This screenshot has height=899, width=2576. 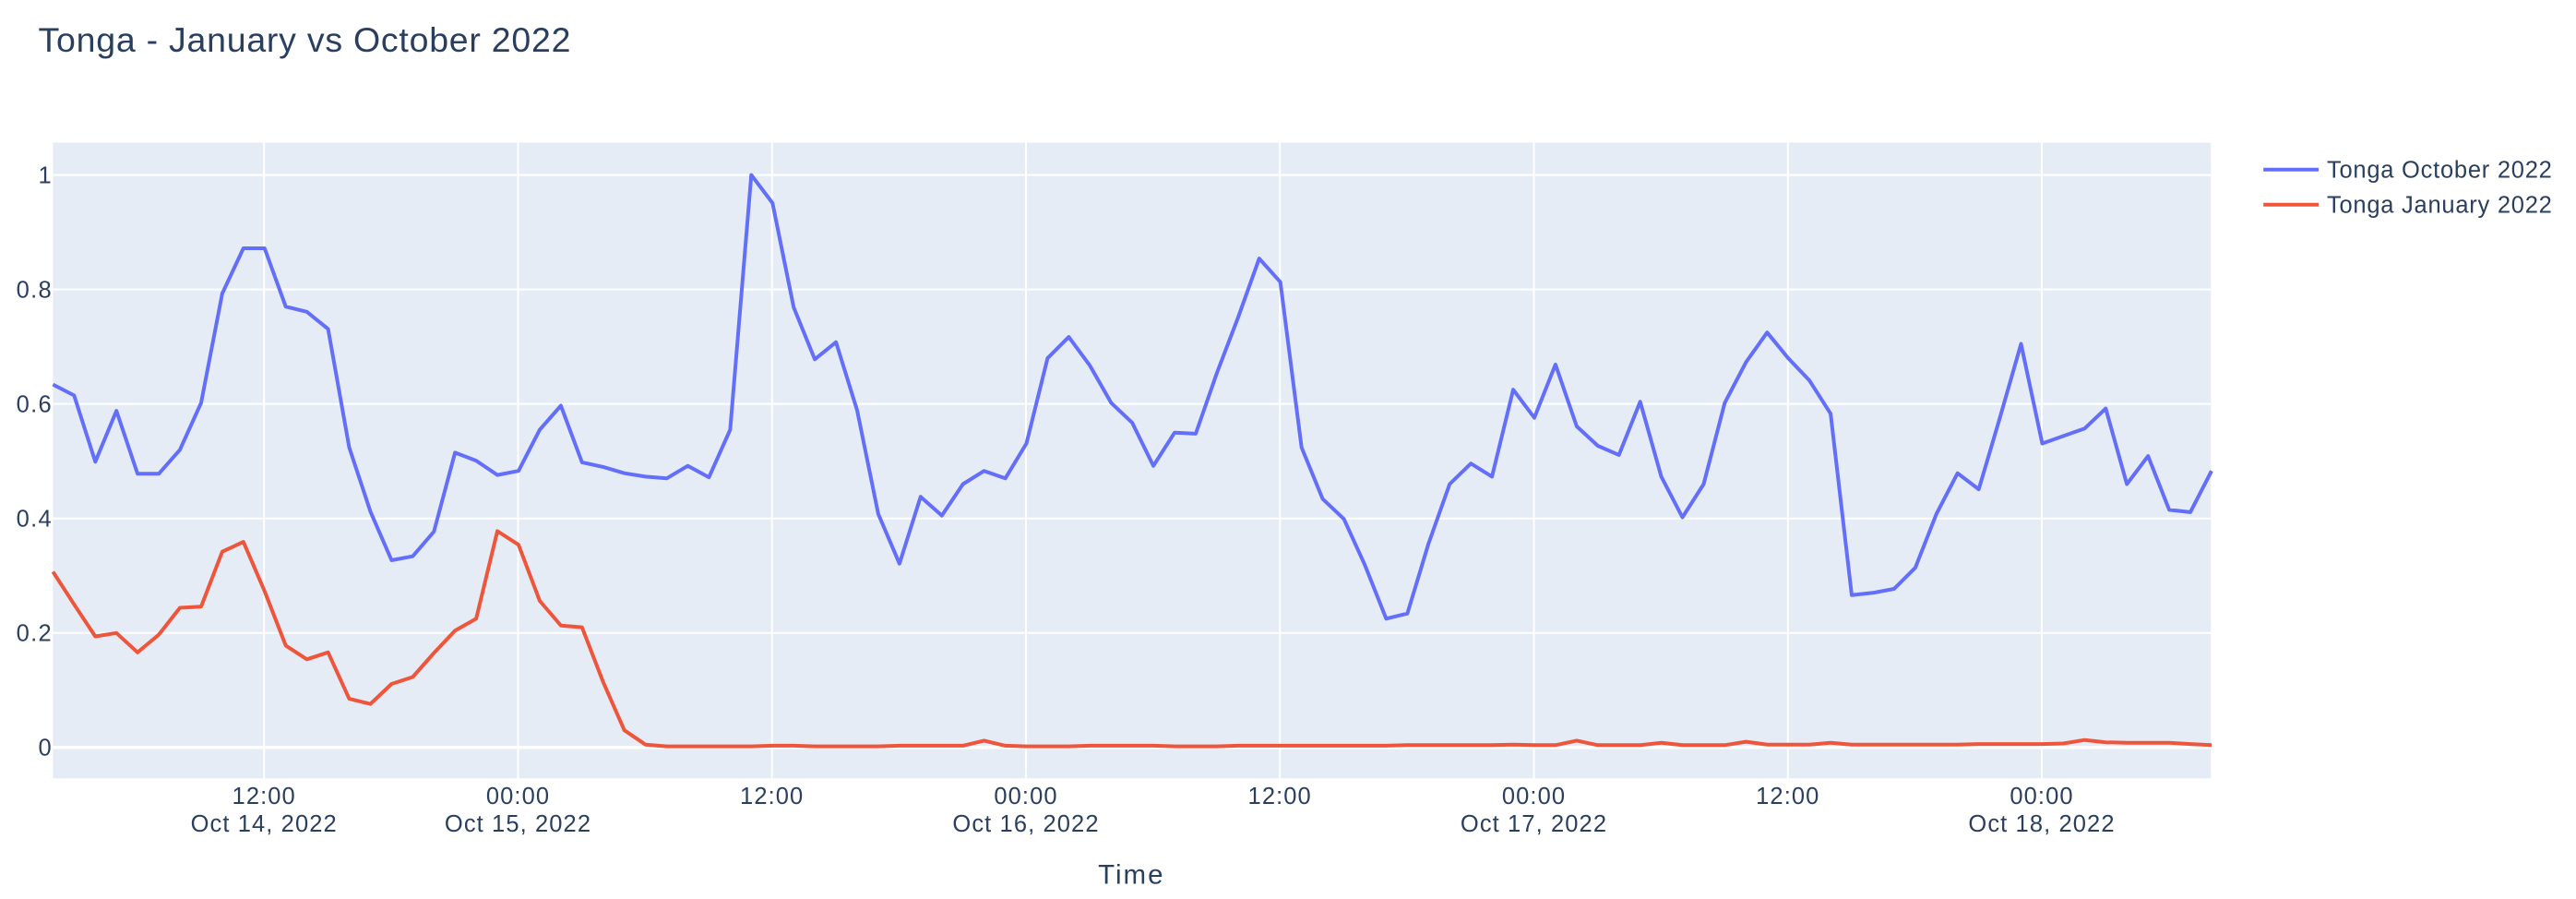 What do you see at coordinates (35, 520) in the screenshot?
I see `svg-text: 0.4` at bounding box center [35, 520].